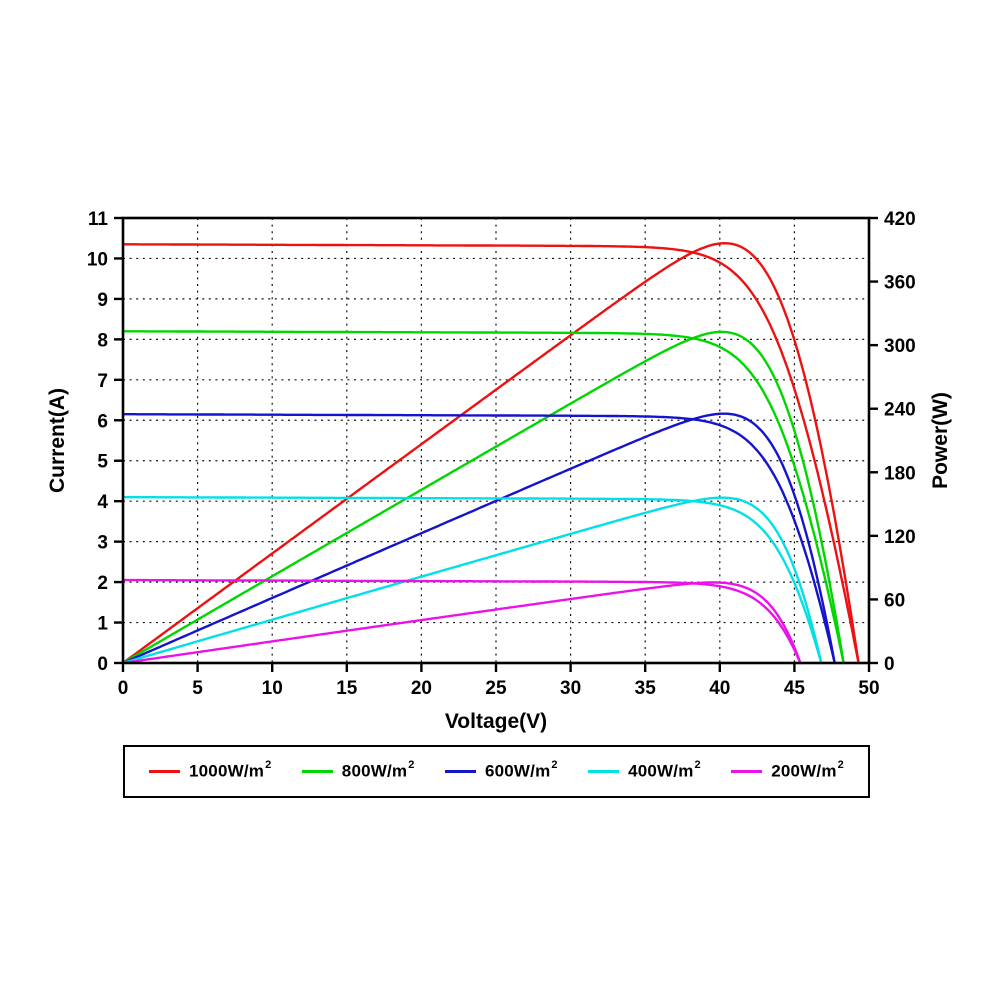 The width and height of the screenshot is (1000, 1000). Describe the element at coordinates (57, 440) in the screenshot. I see `y-left-axis-title: Current(A)` at that location.